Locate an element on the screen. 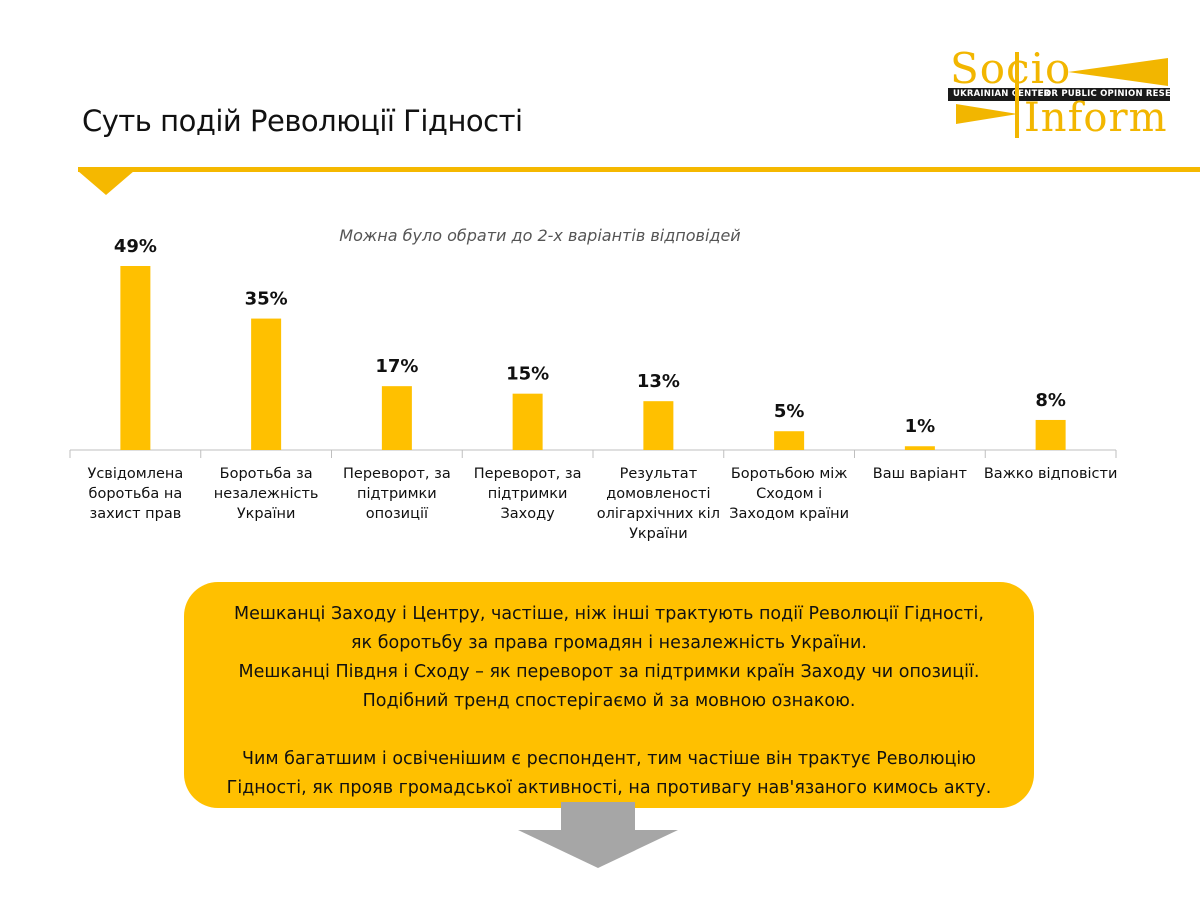 The image size is (1200, 900). logo-band-left: UKRAINIAN CENTER is located at coordinates (1002, 94).